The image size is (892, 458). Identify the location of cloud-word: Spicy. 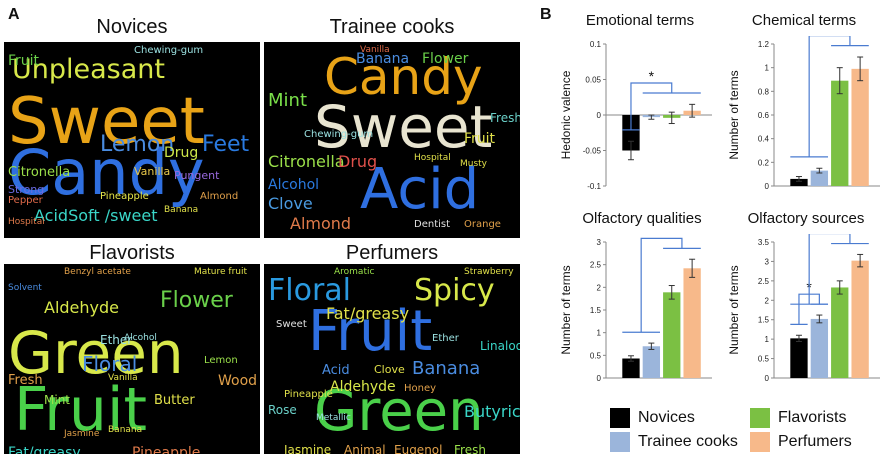
(454, 290).